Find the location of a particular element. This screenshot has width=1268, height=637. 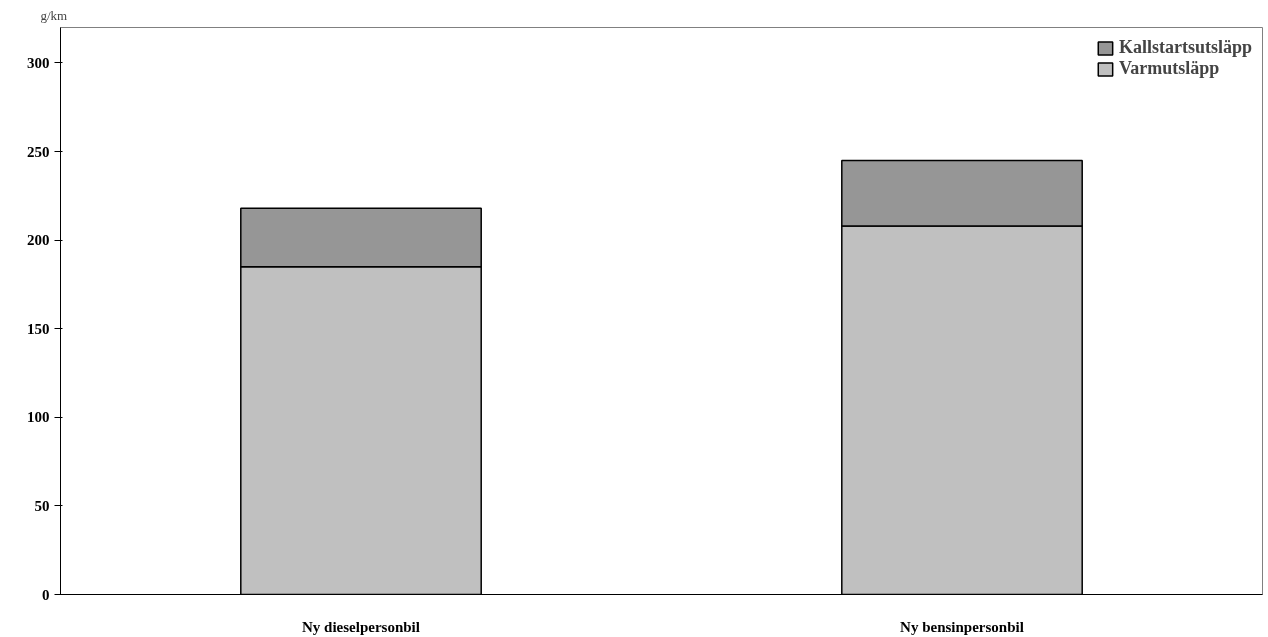

legend-label: Varmutsläpp is located at coordinates (1169, 68).